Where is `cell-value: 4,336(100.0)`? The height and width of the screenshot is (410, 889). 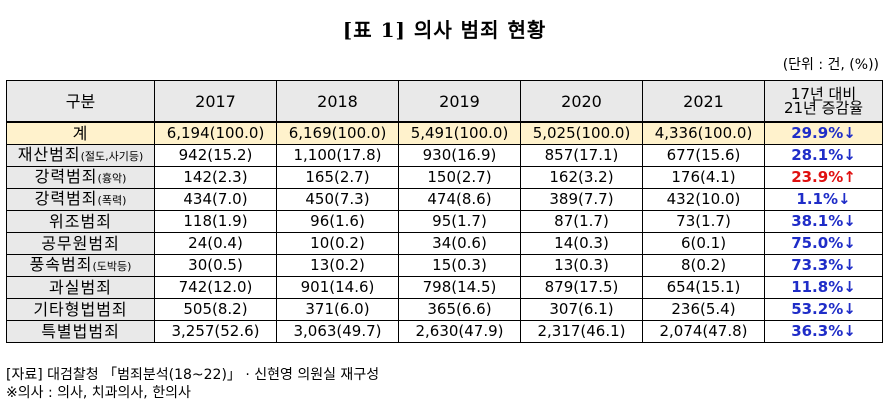 cell-value: 4,336(100.0) is located at coordinates (703, 133).